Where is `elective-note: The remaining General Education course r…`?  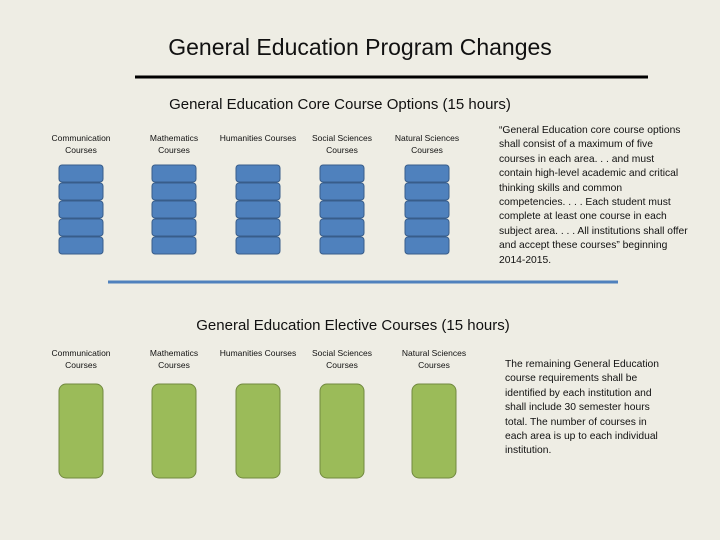
elective-note: The remaining General Education course r… is located at coordinates (582, 408).